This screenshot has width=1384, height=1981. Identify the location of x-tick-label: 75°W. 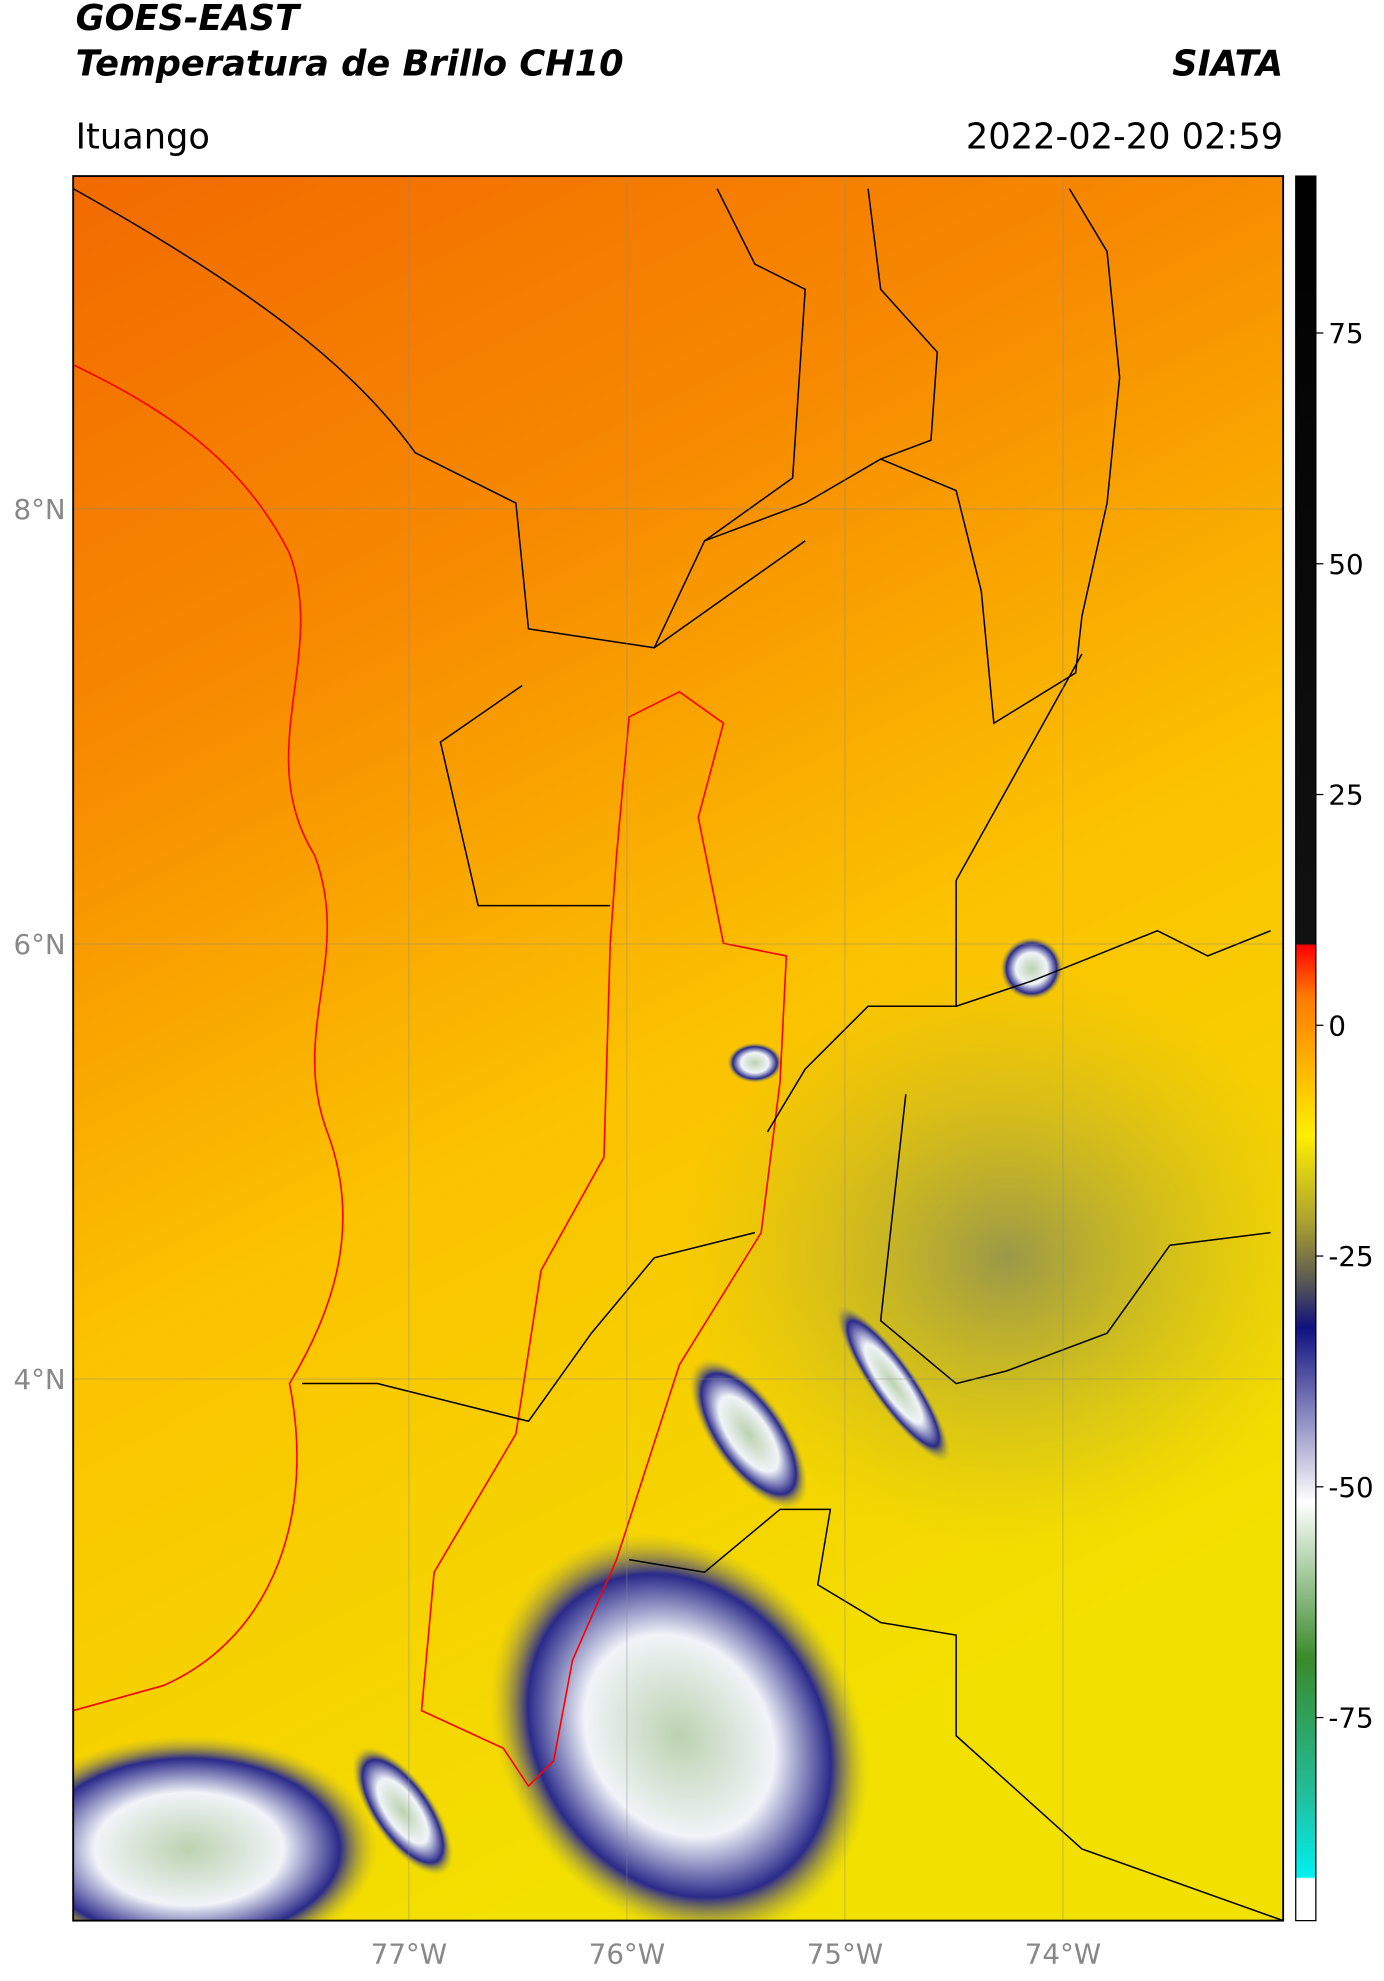
(845, 1953).